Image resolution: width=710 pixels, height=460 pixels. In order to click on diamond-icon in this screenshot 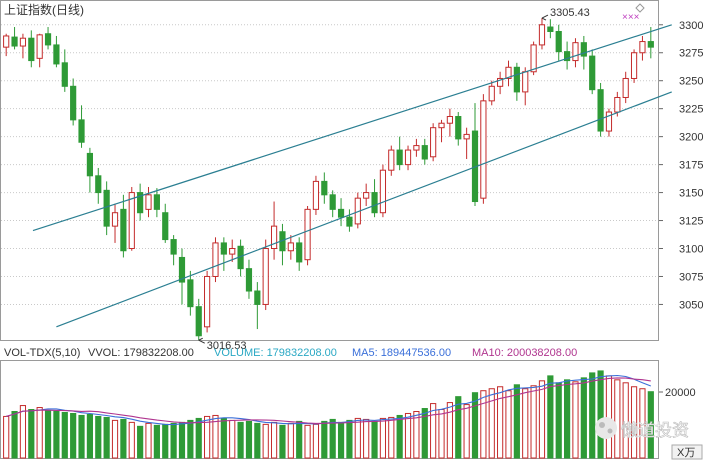, I will do `click(640, 8)`.